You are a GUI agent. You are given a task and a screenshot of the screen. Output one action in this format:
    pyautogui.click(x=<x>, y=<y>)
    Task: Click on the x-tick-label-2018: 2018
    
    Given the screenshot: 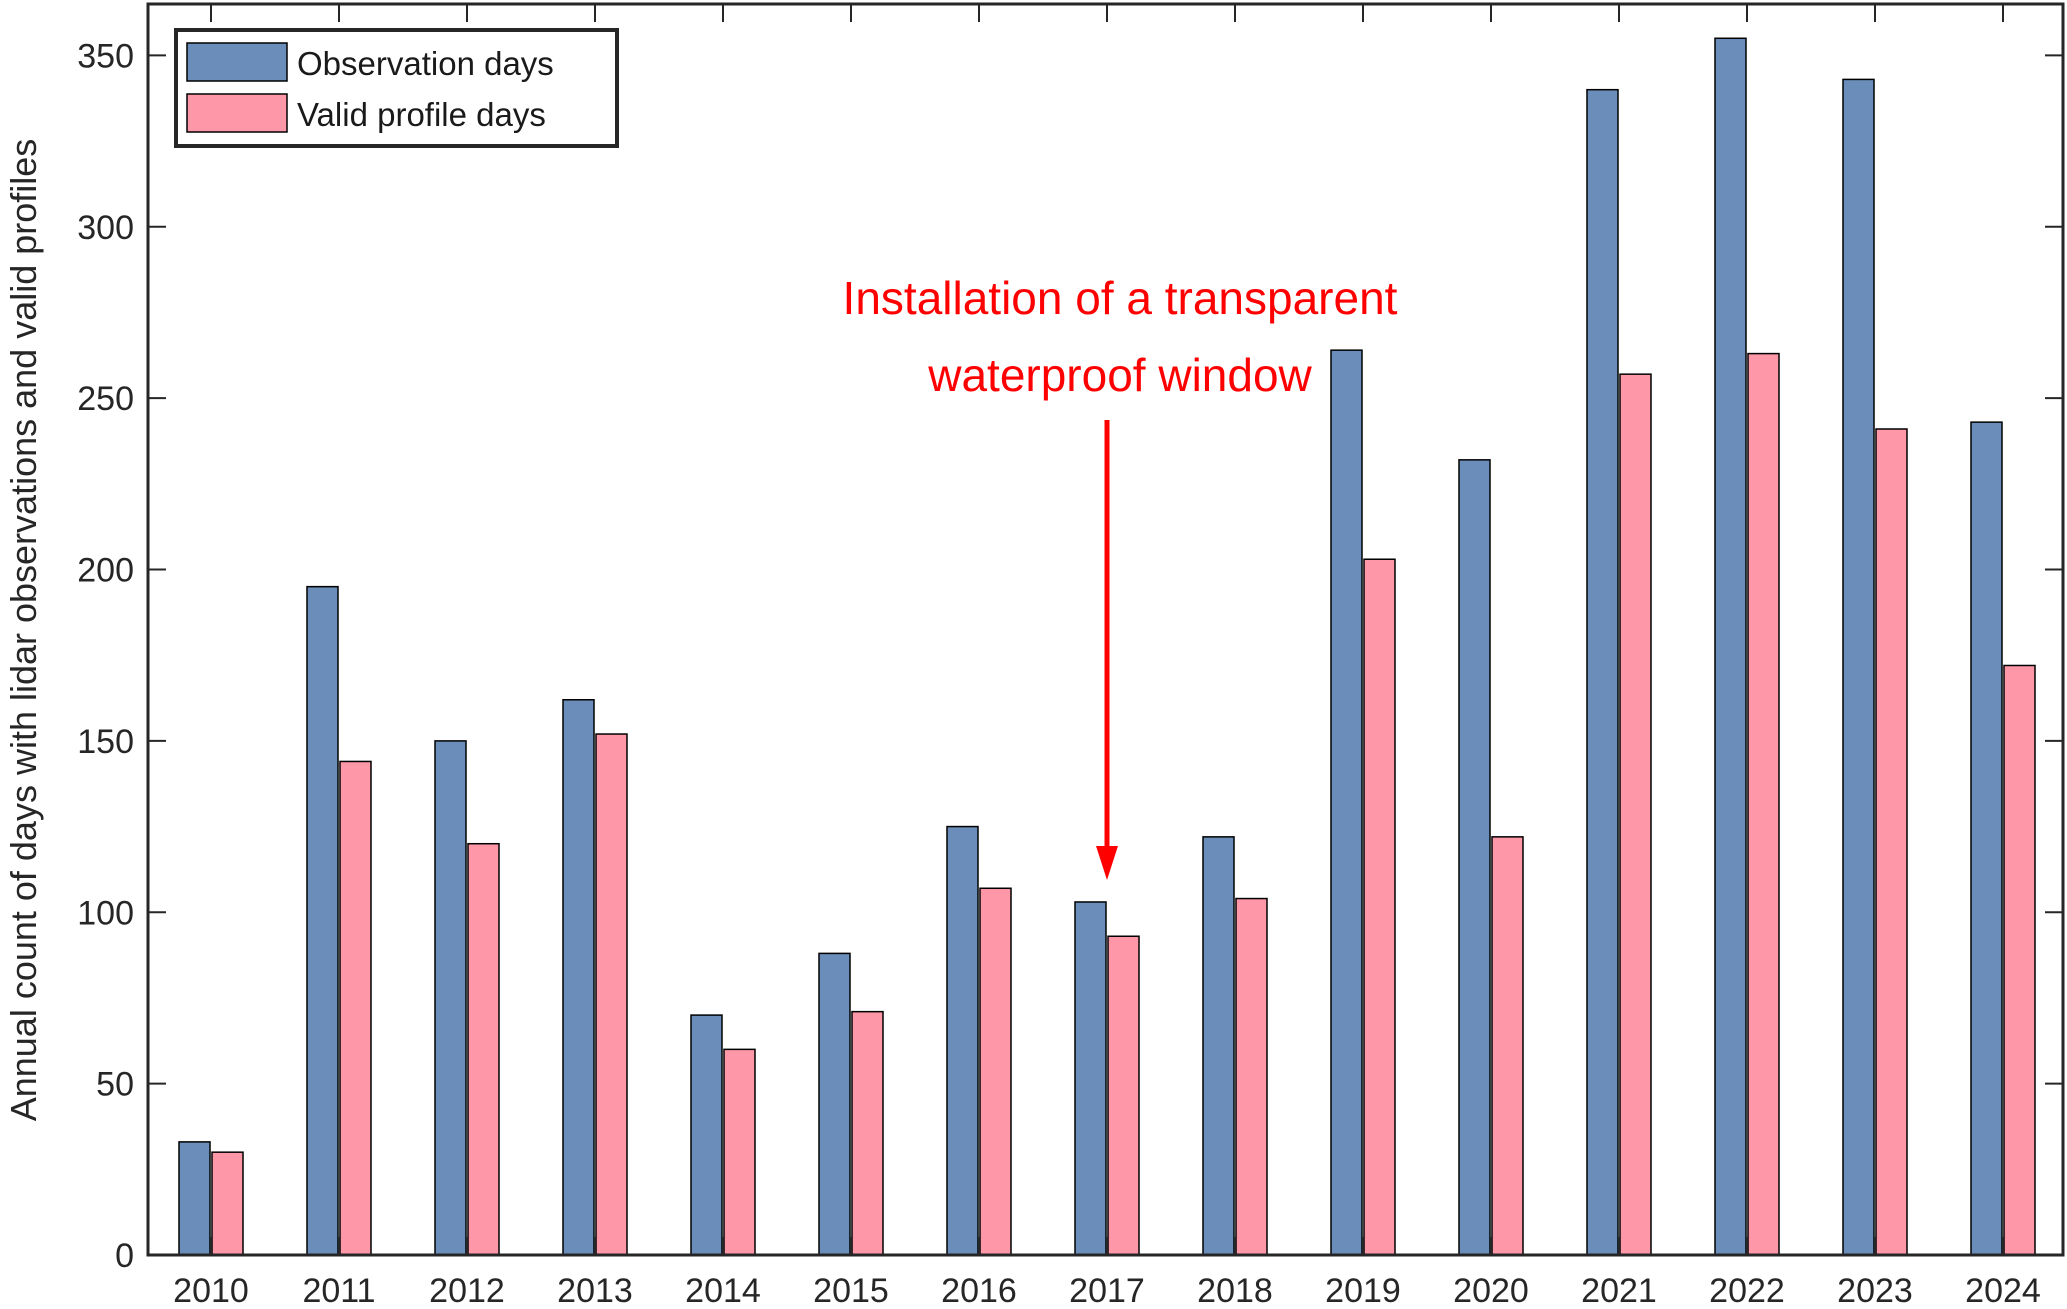 What is the action you would take?
    pyautogui.click(x=1235, y=1290)
    